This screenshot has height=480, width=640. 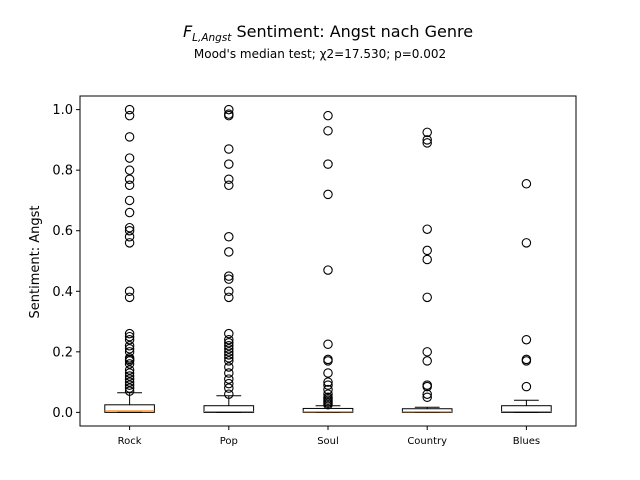 I want to click on y-tick-label: 0.0, so click(x=62, y=413).